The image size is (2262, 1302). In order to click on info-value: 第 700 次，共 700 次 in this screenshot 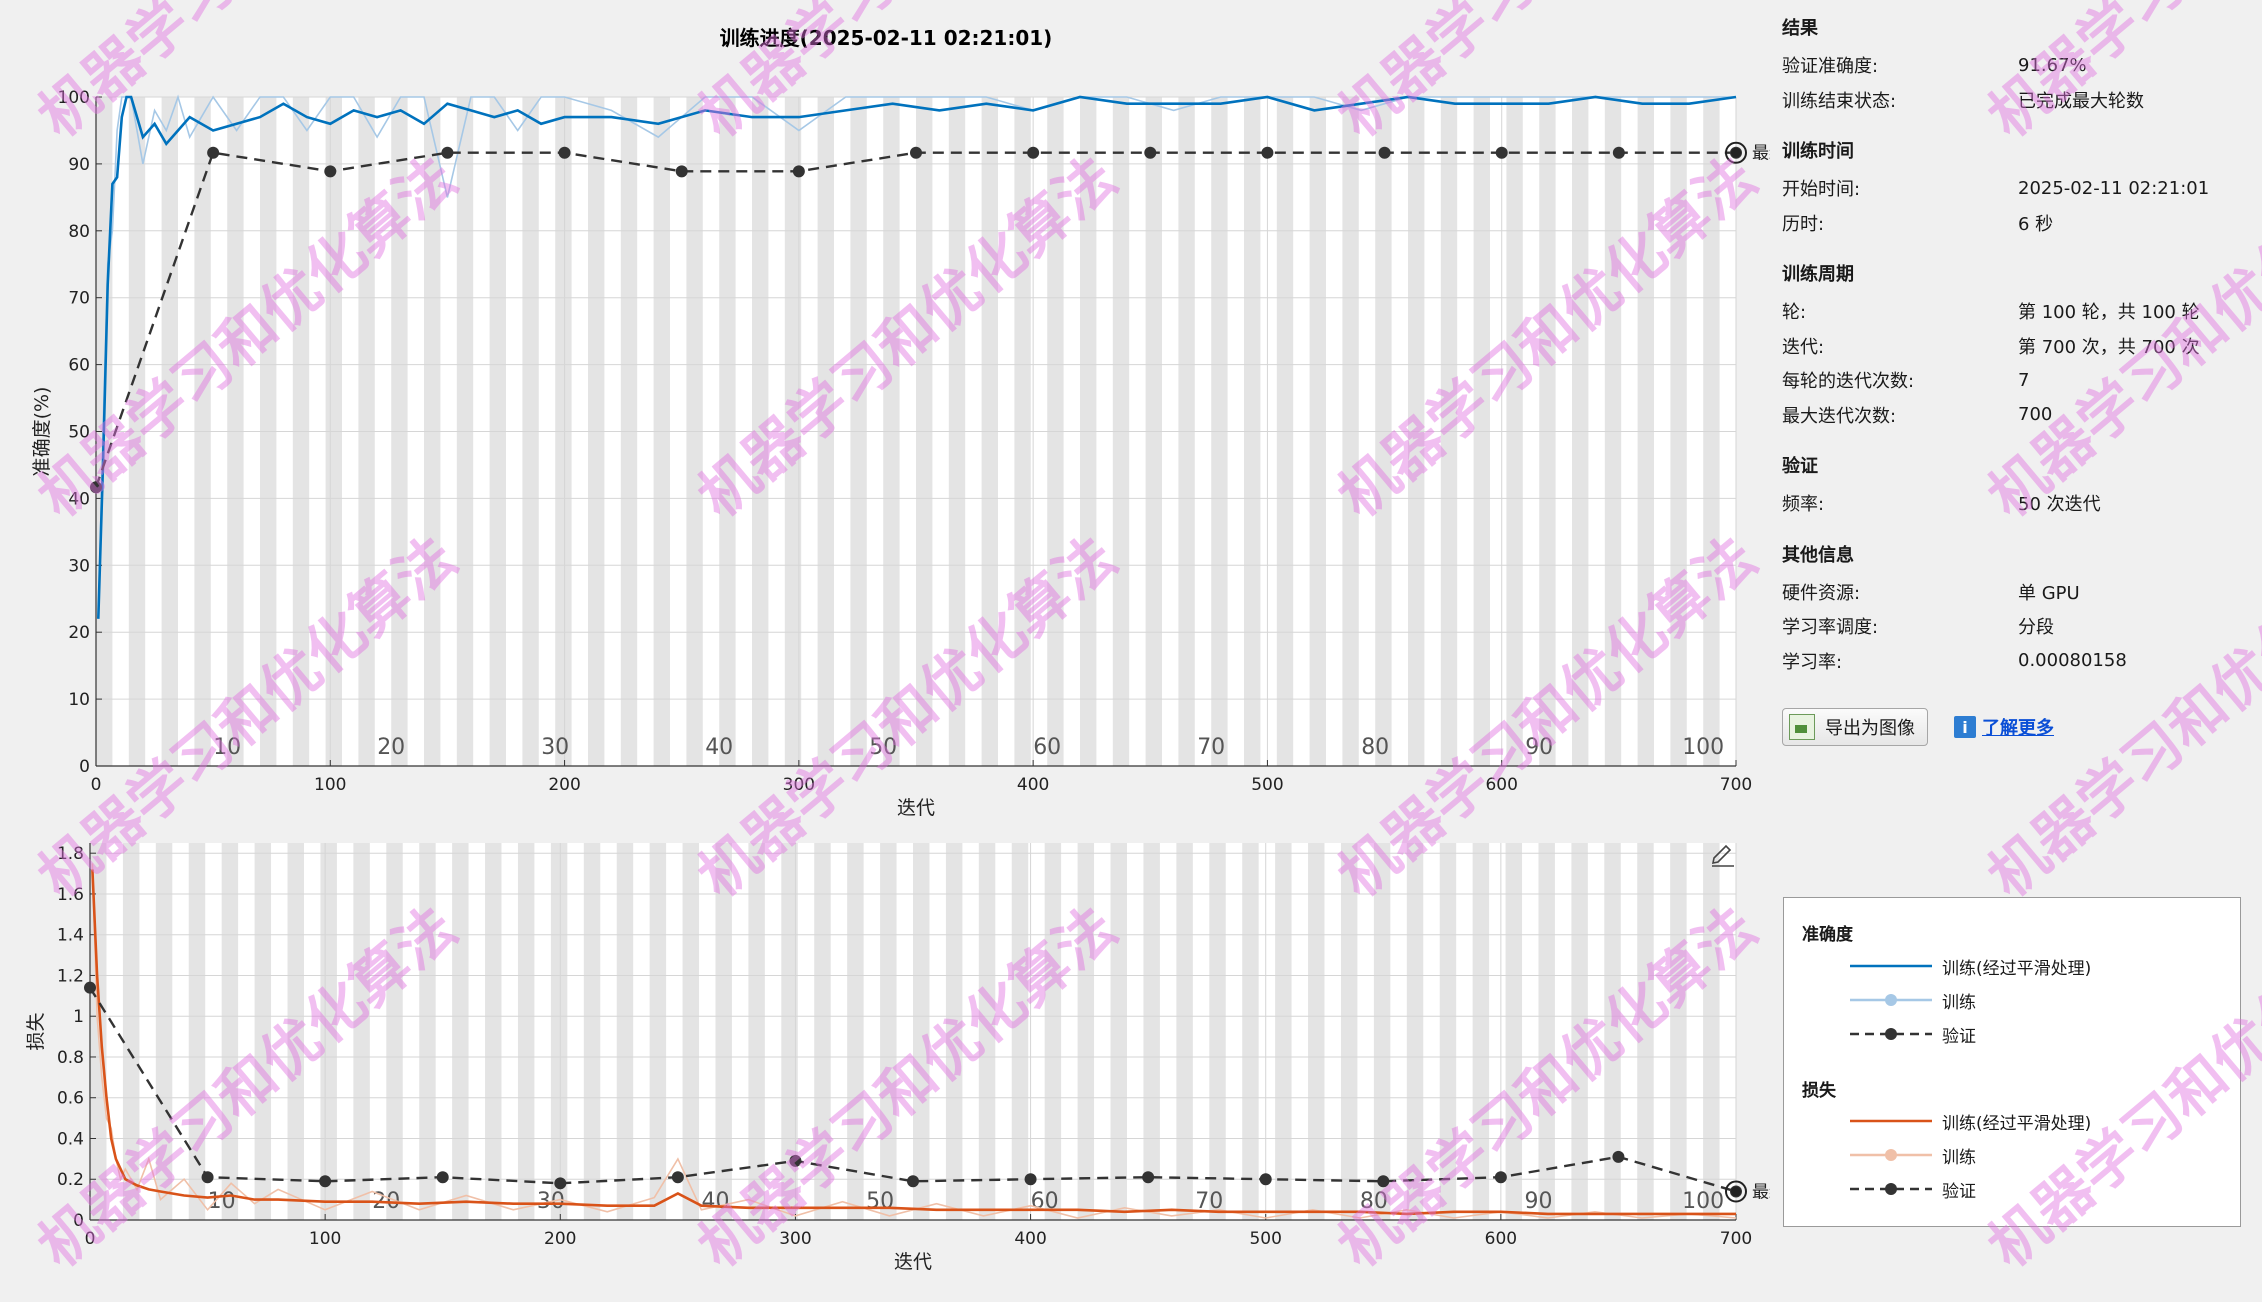, I will do `click(2109, 347)`.